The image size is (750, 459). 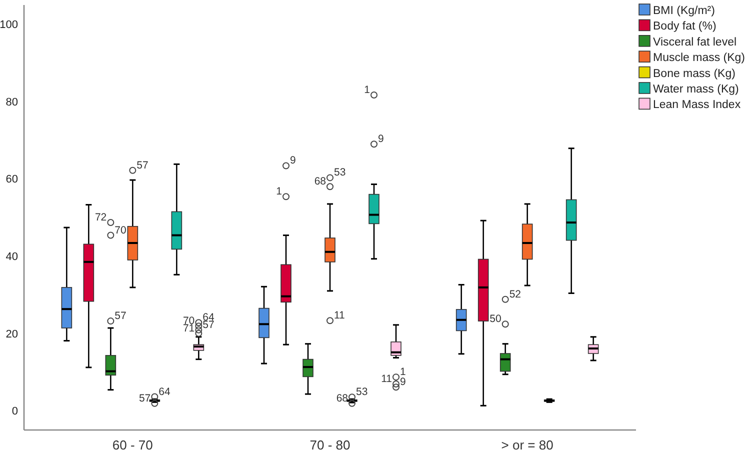 What do you see at coordinates (696, 90) in the screenshot?
I see `legend-label: Water mass (Kg)` at bounding box center [696, 90].